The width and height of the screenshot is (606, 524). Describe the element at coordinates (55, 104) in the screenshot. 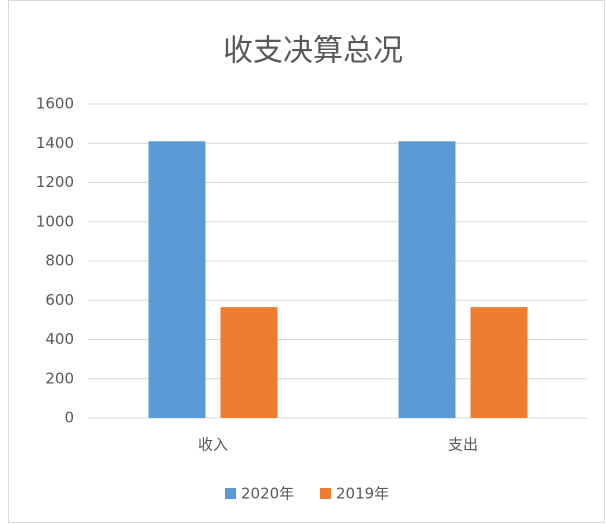

I see `y-tick-label: 1600` at that location.